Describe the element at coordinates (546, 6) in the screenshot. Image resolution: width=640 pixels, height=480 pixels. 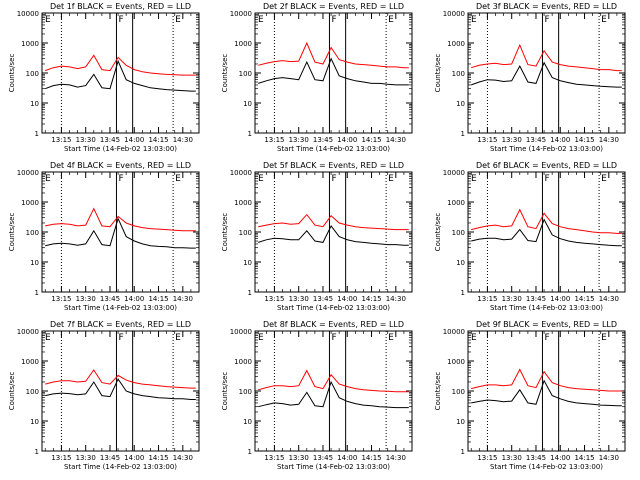
I see `panel-title: Det 3f BLACK = Events, RED = LLD` at that location.